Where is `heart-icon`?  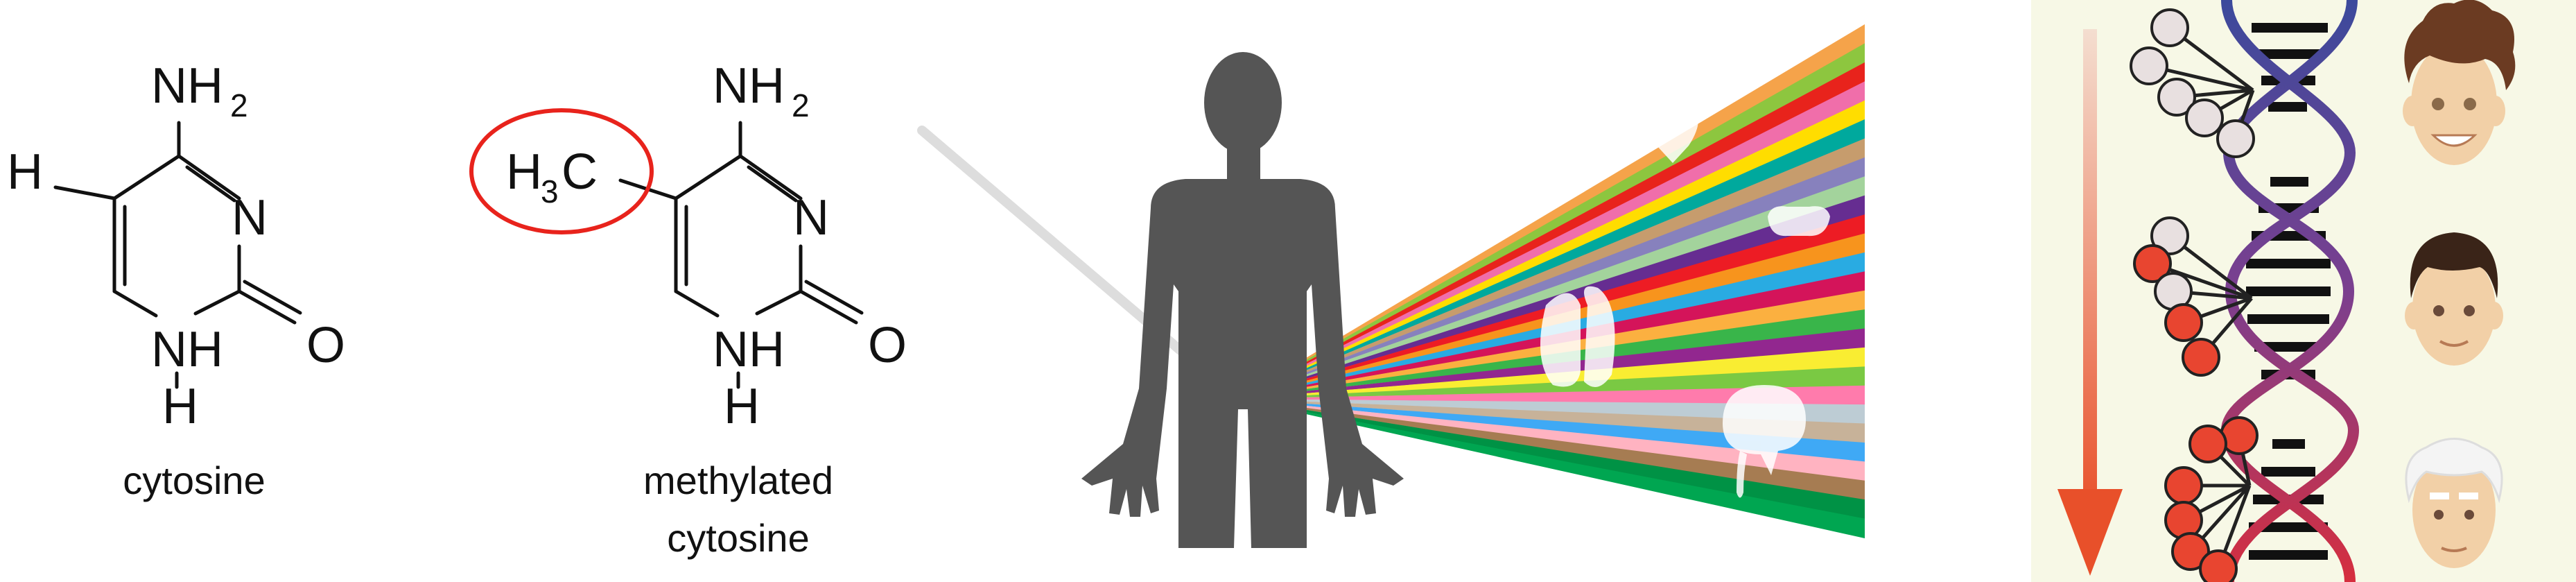 heart-icon is located at coordinates (1672, 133).